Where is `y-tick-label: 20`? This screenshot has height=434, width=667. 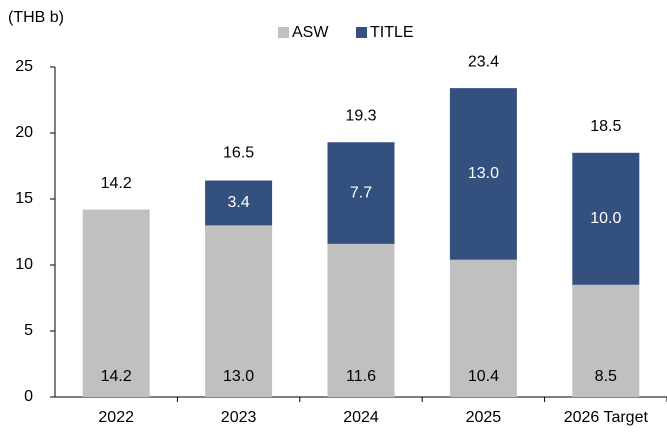 y-tick-label: 20 is located at coordinates (24, 132).